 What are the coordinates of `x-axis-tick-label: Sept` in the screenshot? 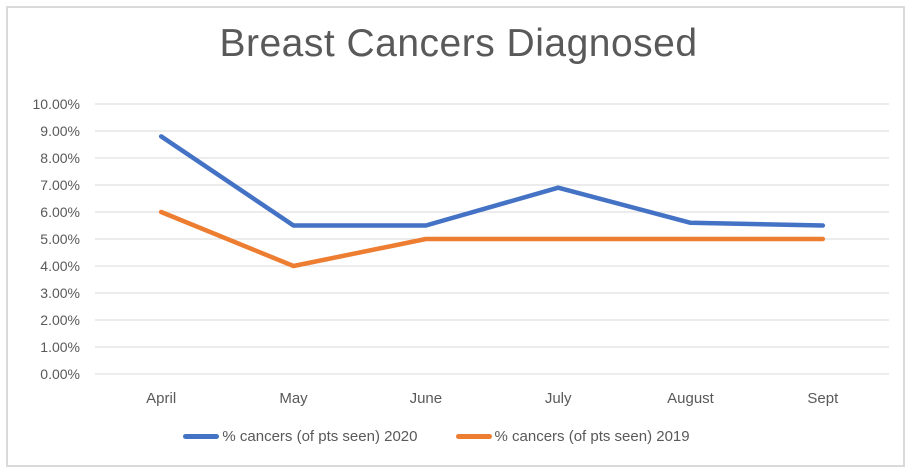 It's located at (823, 398).